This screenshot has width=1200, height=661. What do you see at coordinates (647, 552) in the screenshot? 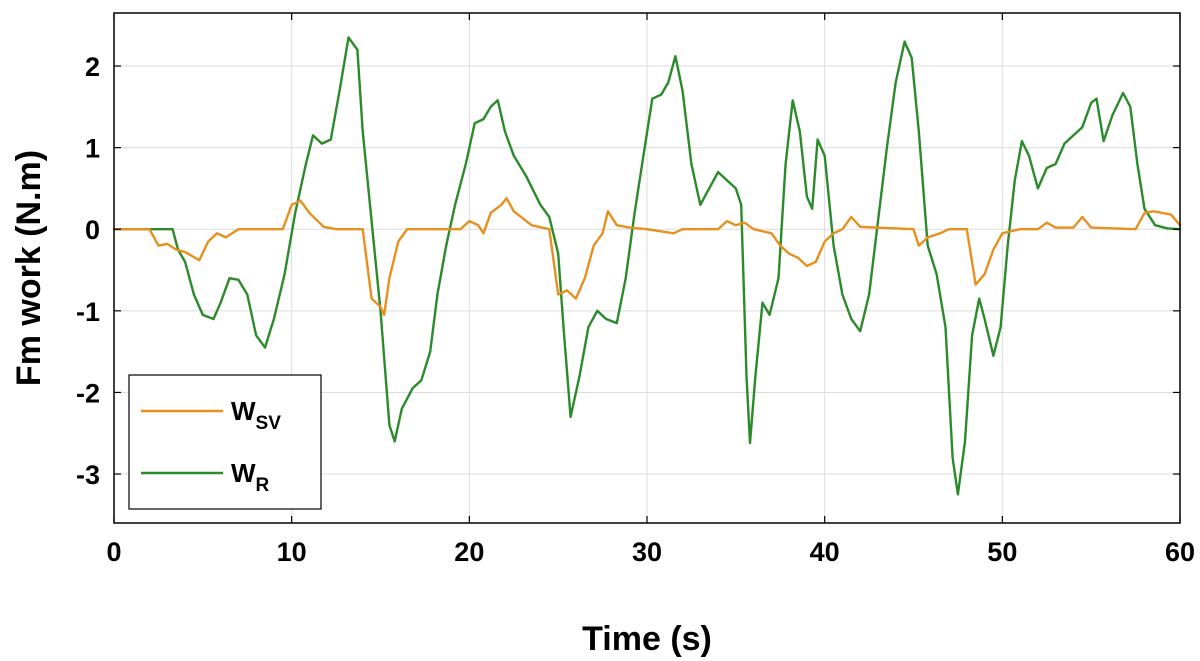
I see `x-tick-label: 30` at bounding box center [647, 552].